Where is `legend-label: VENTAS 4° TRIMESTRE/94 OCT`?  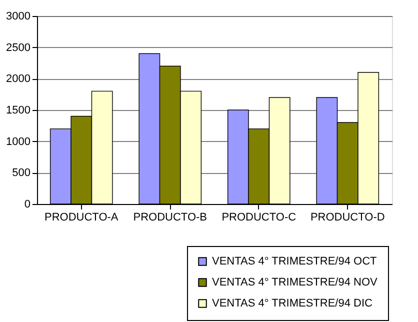
legend-label: VENTAS 4° TRIMESTRE/94 OCT is located at coordinates (295, 262).